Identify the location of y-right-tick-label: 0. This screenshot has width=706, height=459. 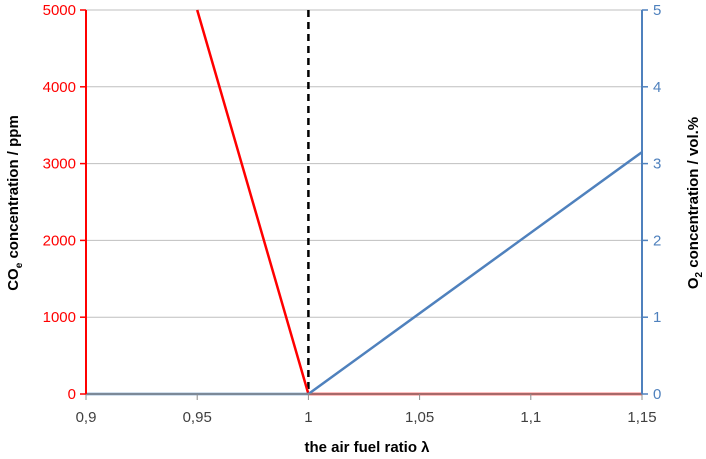
(657, 394).